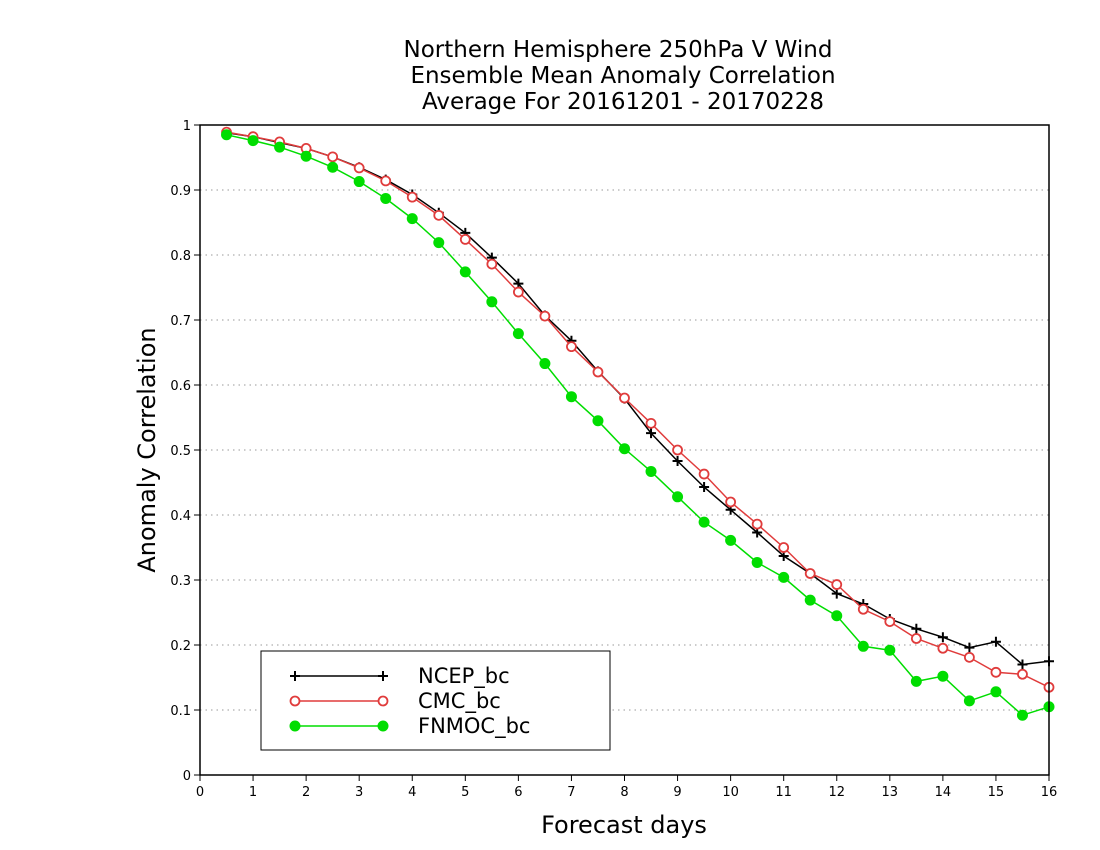 The height and width of the screenshot is (850, 1100). What do you see at coordinates (306, 792) in the screenshot?
I see `x-tick-label: 2` at bounding box center [306, 792].